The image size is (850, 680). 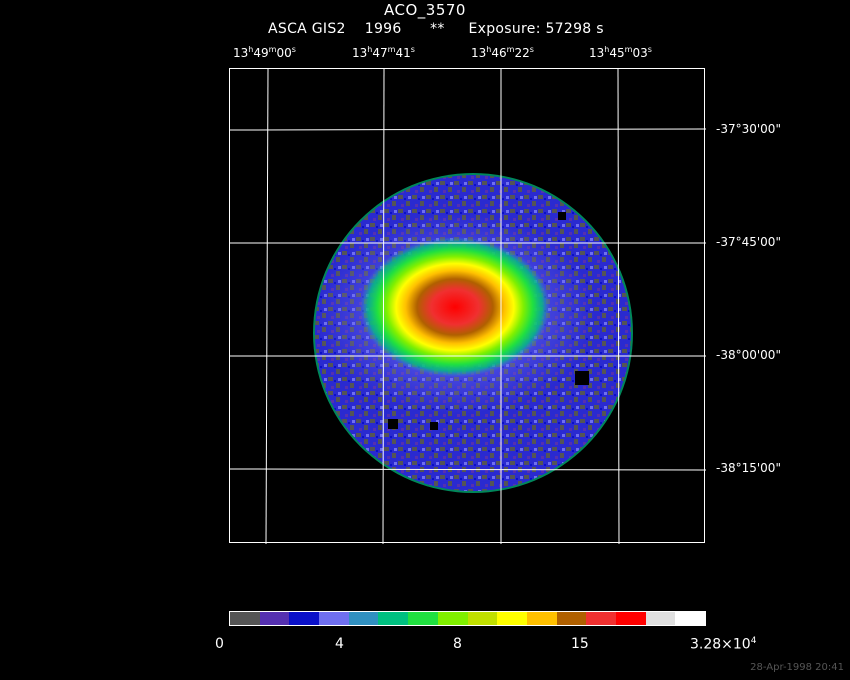 What do you see at coordinates (748, 242) in the screenshot?
I see `dec-tick-label: -37°45'00"` at bounding box center [748, 242].